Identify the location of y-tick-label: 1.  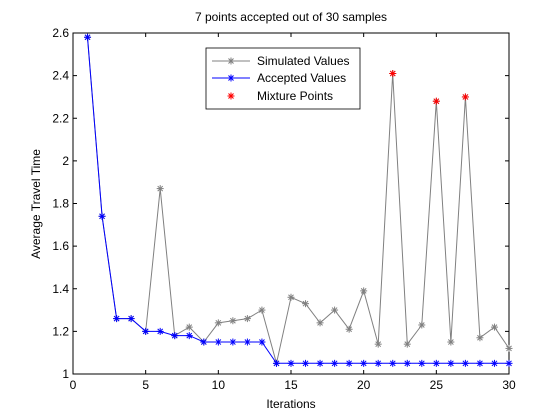
(65, 374).